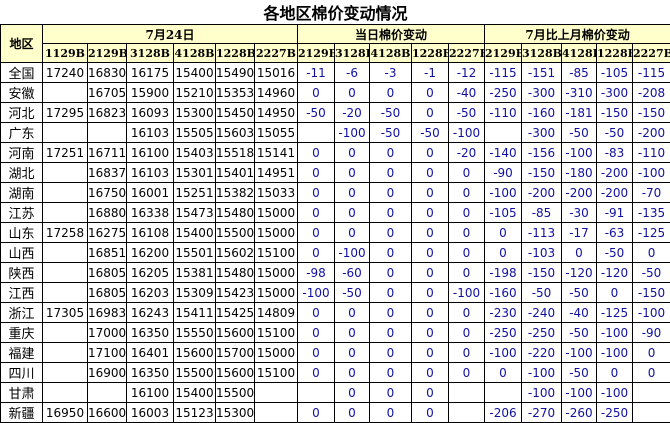 The height and width of the screenshot is (423, 670). Describe the element at coordinates (22, 44) in the screenshot. I see `region-header: 地区` at that location.